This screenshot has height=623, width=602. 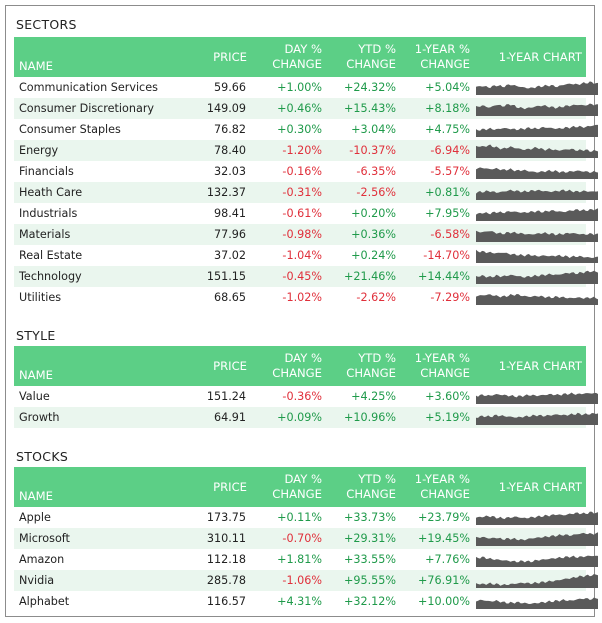 I want to click on row-name: Energy, so click(x=95, y=150).